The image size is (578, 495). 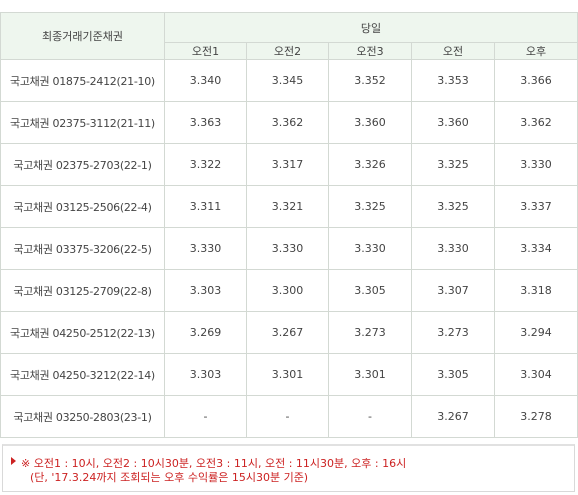 What do you see at coordinates (536, 416) in the screenshot?
I see `yield-cell: 3.278` at bounding box center [536, 416].